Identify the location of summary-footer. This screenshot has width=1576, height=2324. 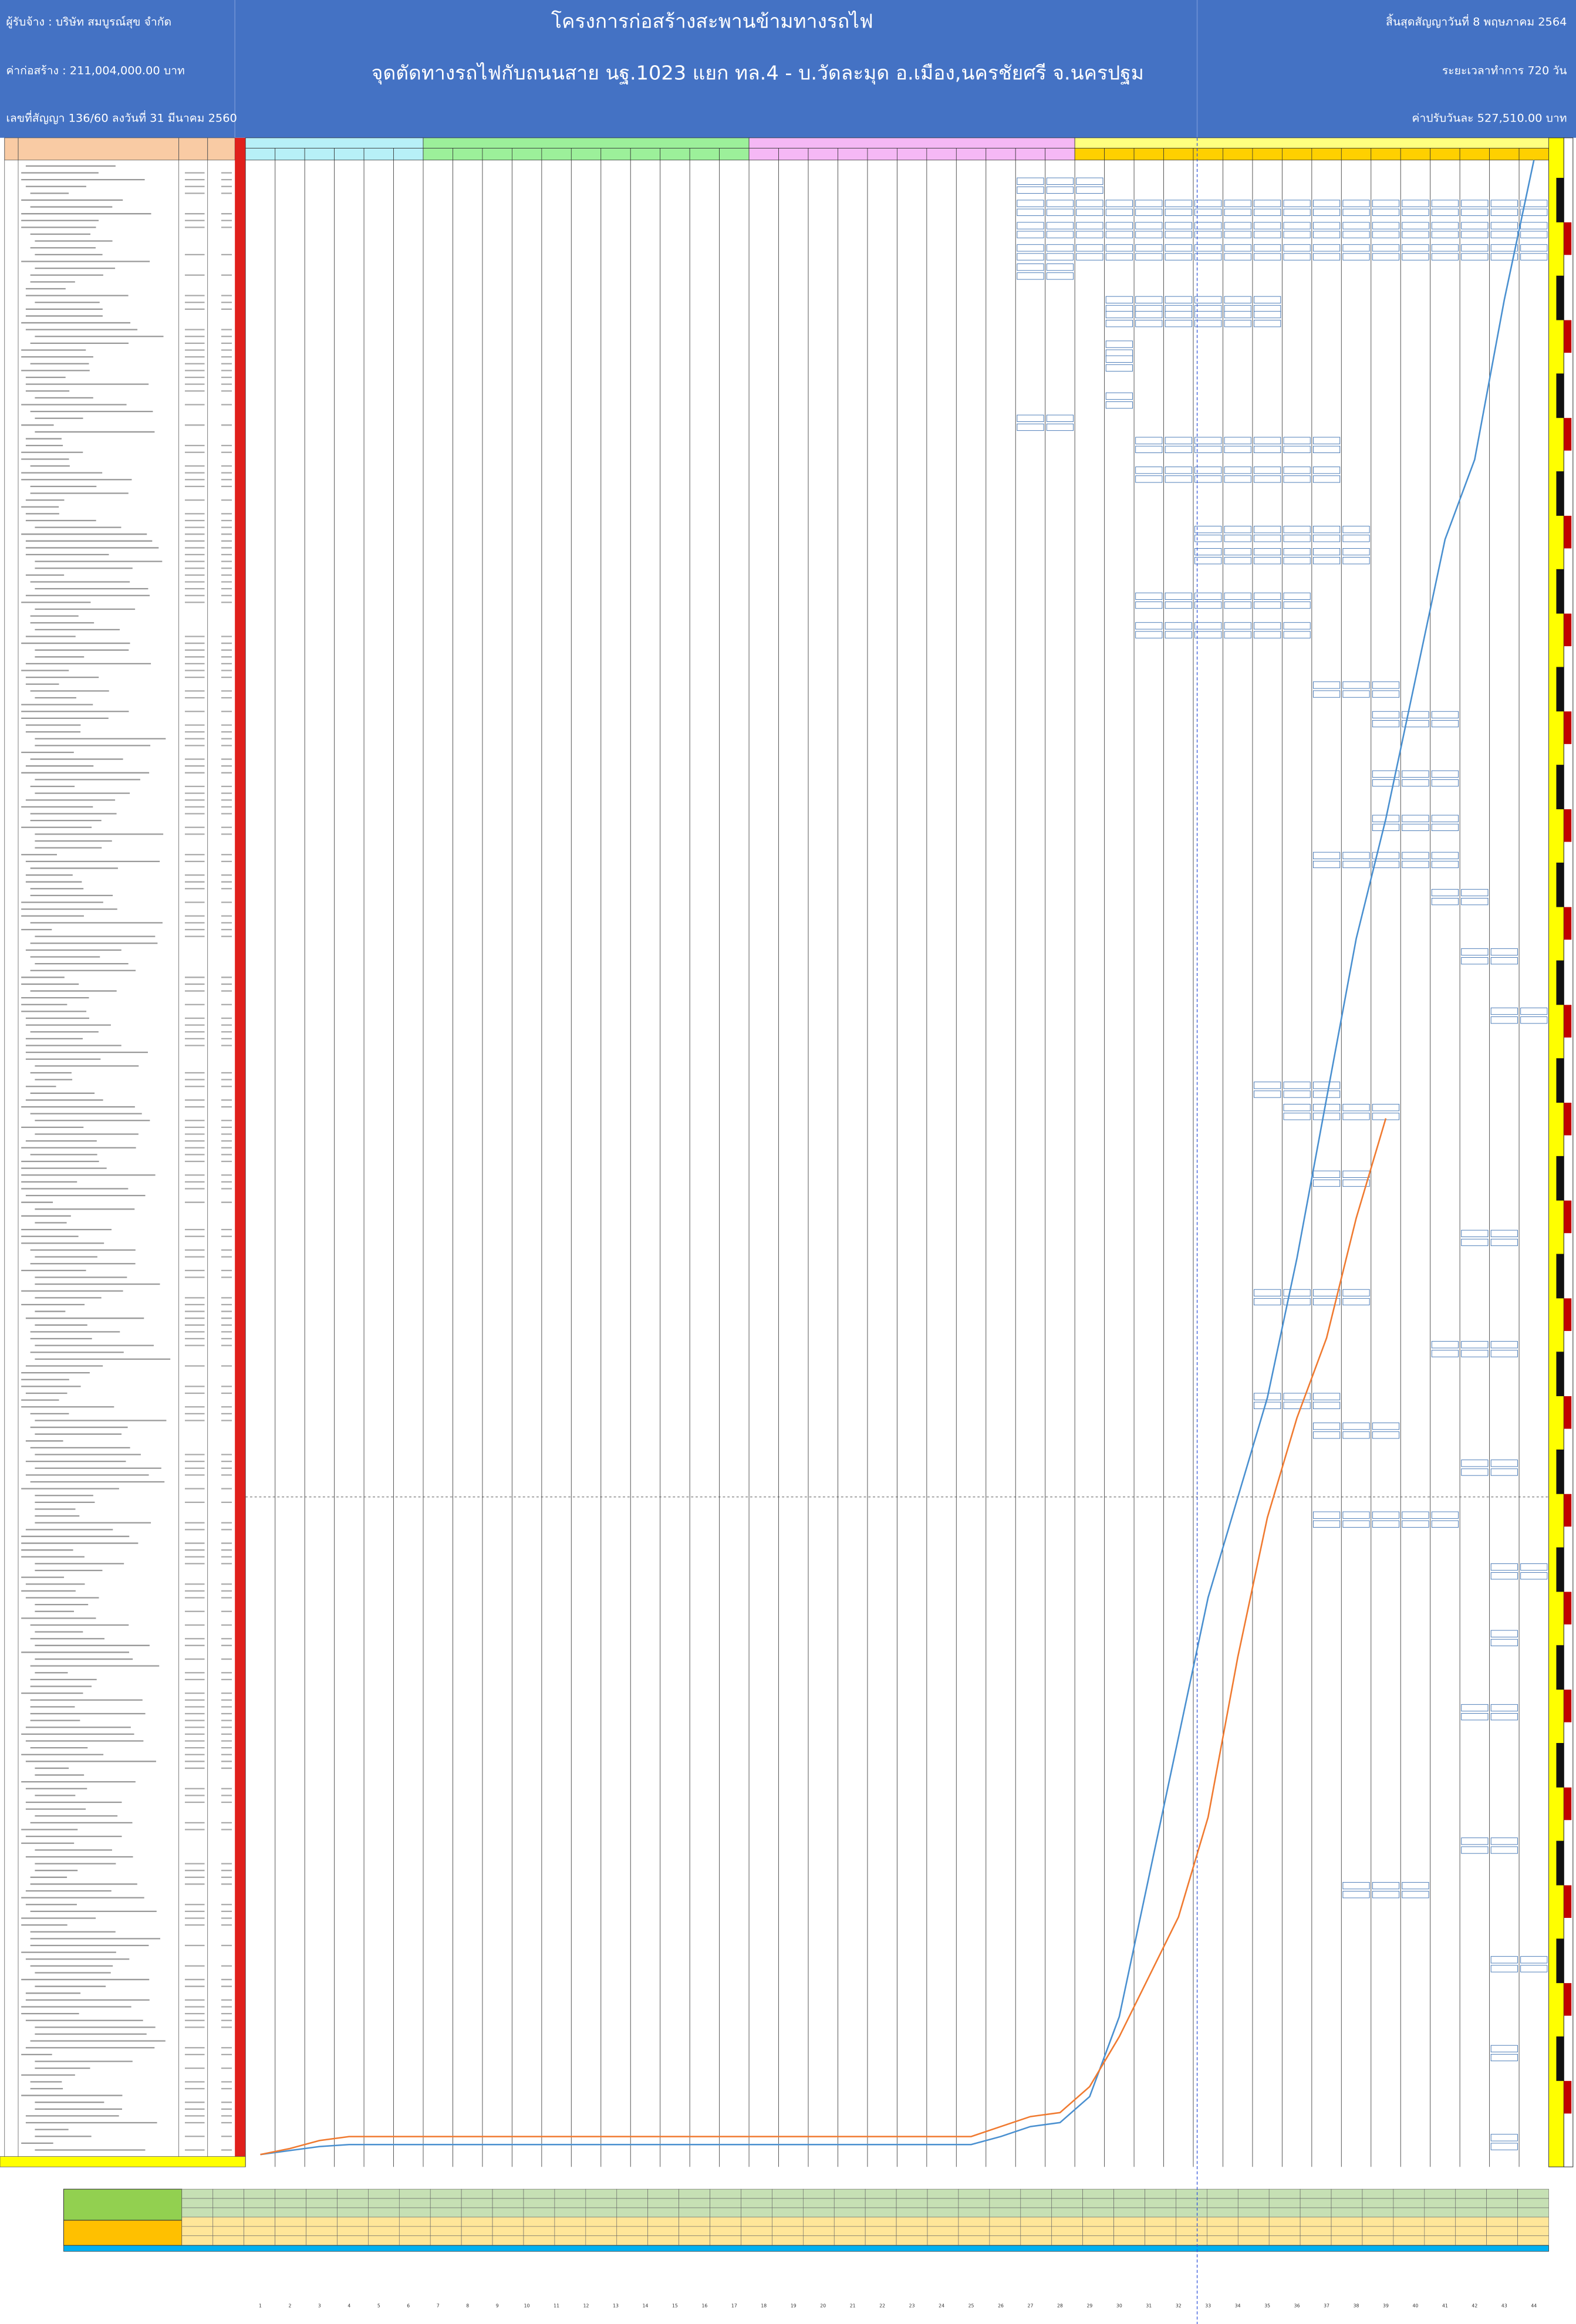
(806, 2248).